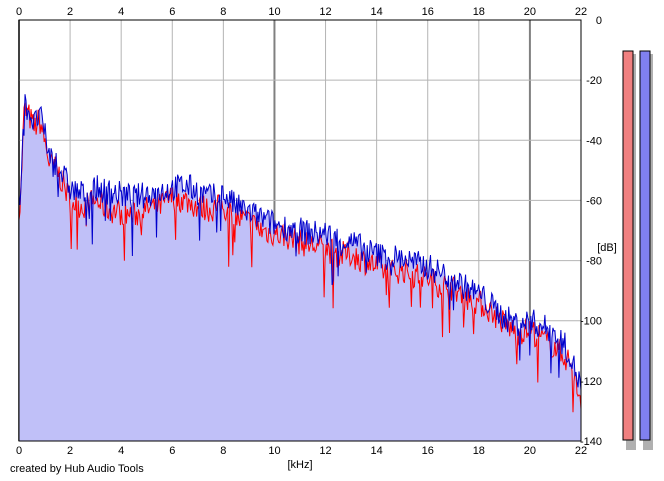 Image resolution: width=664 pixels, height=481 pixels. Describe the element at coordinates (299, 465) in the screenshot. I see `x-axis-label: [kHz]` at that location.